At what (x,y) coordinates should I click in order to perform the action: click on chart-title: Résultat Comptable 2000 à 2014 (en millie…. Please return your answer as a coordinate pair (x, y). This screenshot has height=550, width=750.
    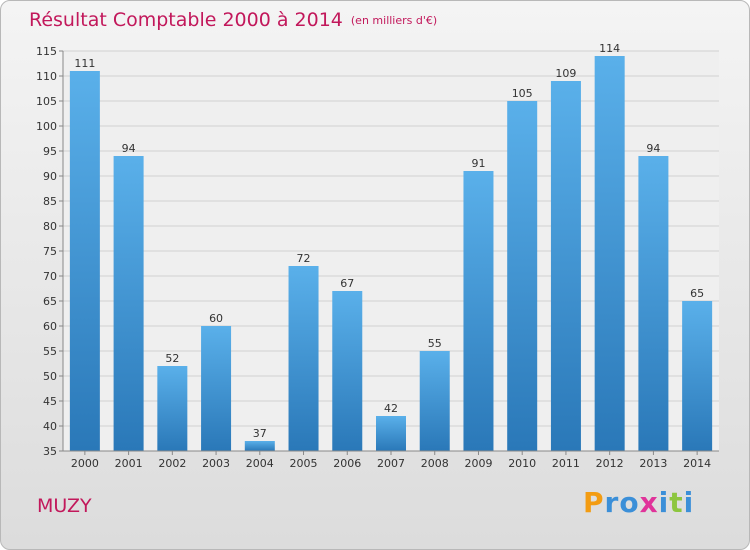
    Looking at the image, I should click on (233, 20).